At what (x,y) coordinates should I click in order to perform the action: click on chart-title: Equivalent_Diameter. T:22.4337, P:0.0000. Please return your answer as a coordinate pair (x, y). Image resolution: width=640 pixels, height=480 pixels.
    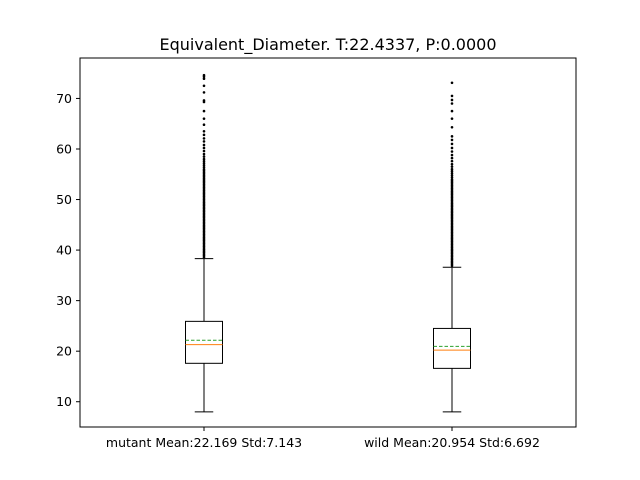
    Looking at the image, I should click on (328, 45).